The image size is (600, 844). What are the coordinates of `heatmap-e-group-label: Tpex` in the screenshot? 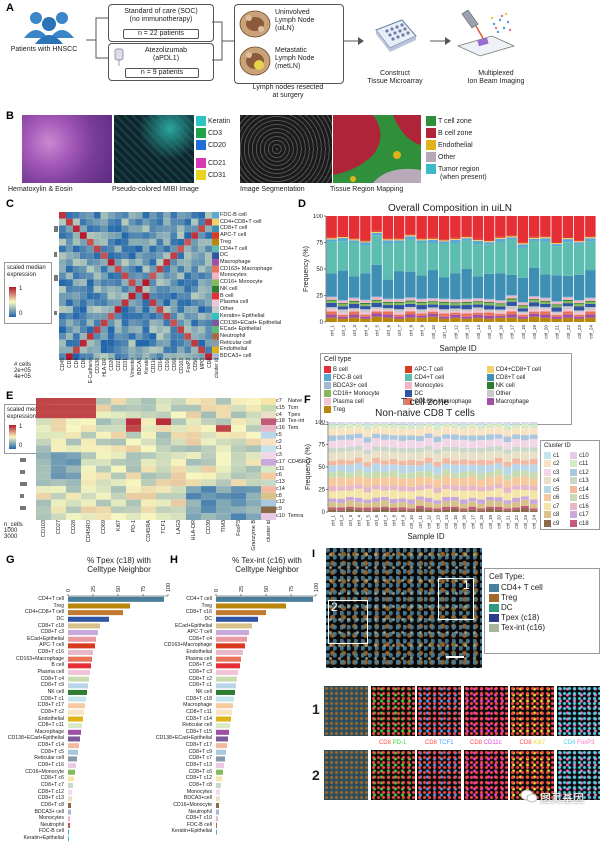 It's located at (294, 414).